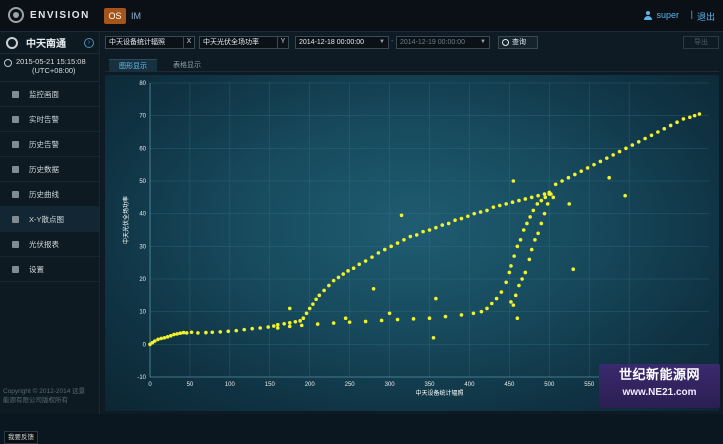 The width and height of the screenshot is (723, 444). What do you see at coordinates (15, 169) in the screenshot?
I see `data-icon` at bounding box center [15, 169].